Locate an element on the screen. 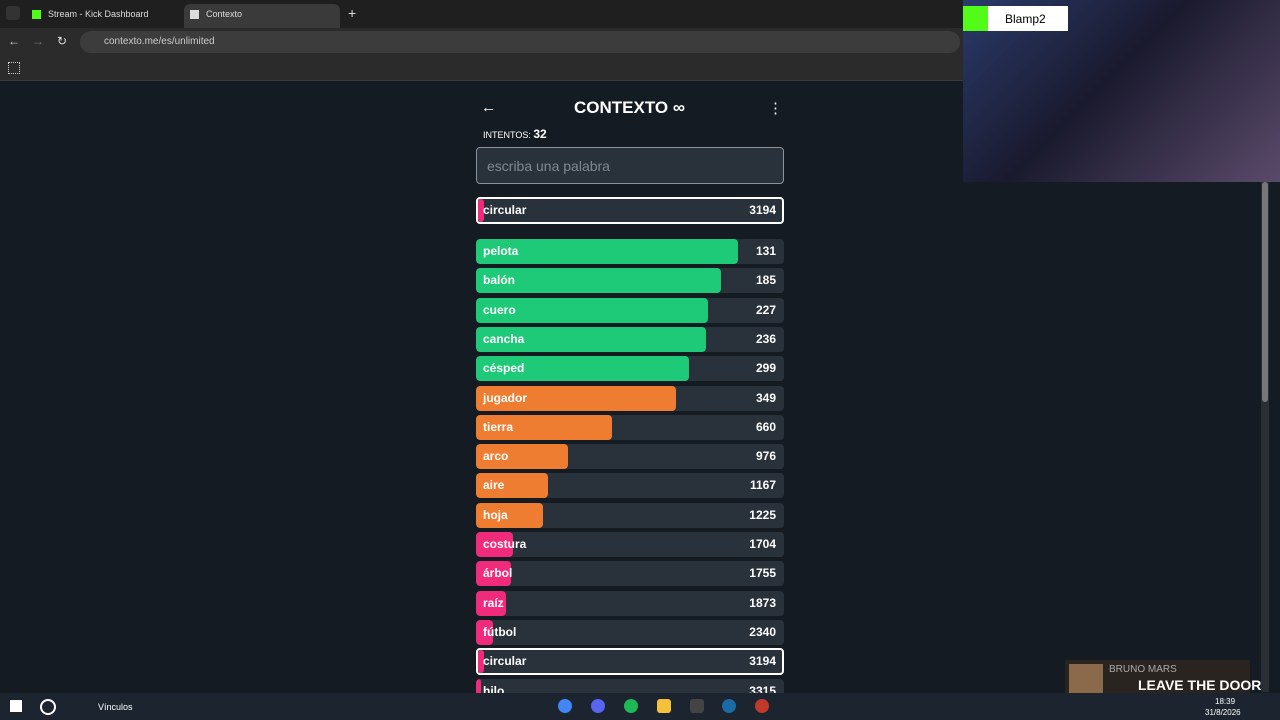 This screenshot has width=1280, height=720. guess-rank: 660 is located at coordinates (765, 426).